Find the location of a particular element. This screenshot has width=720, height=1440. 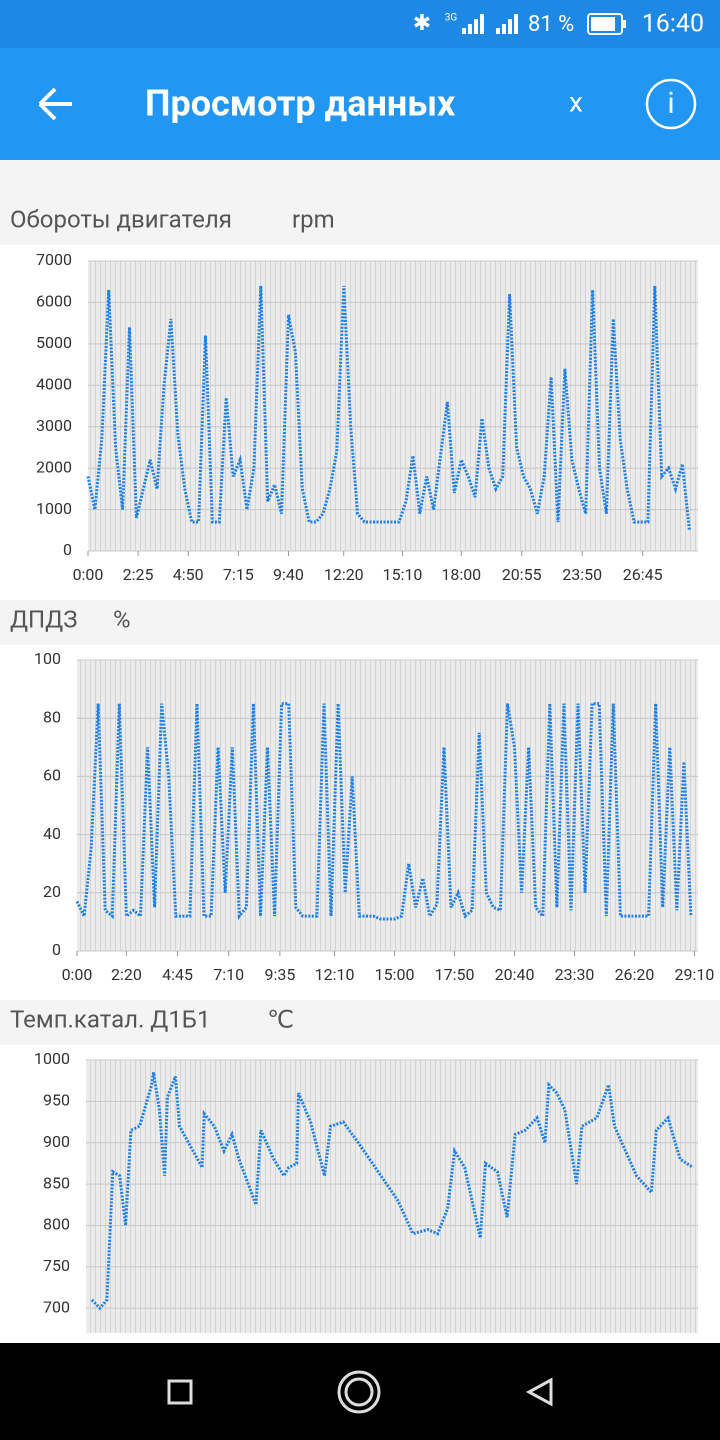

x-tick-label: 29:10 is located at coordinates (695, 974).